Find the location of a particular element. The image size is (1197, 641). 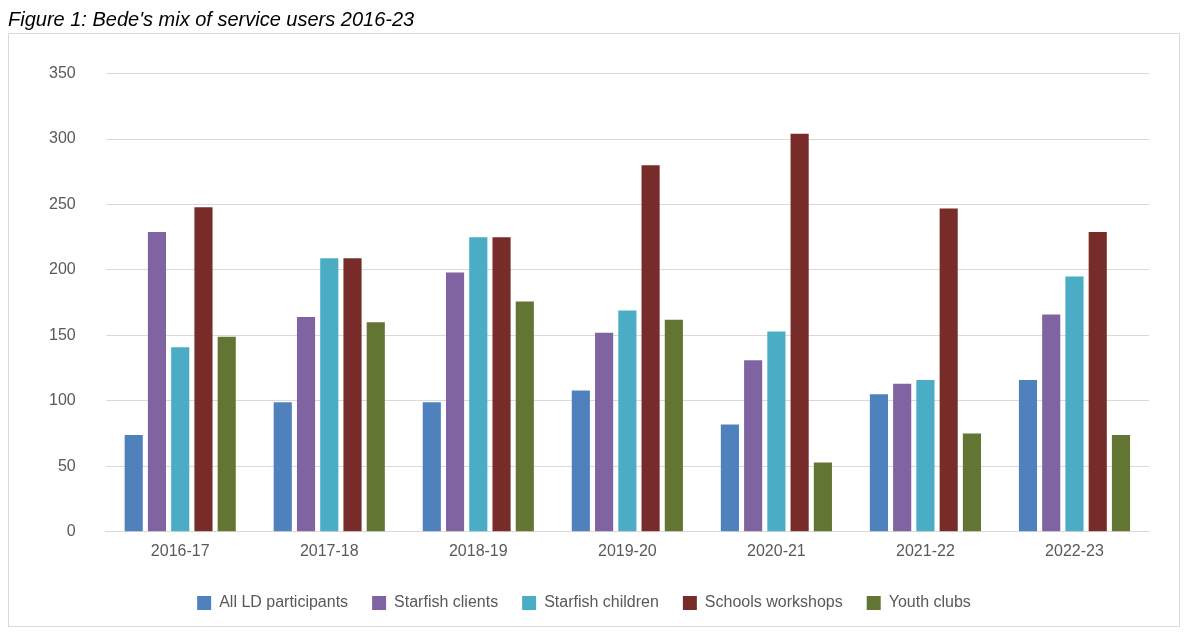

y-tick-label: 250 is located at coordinates (62, 203).